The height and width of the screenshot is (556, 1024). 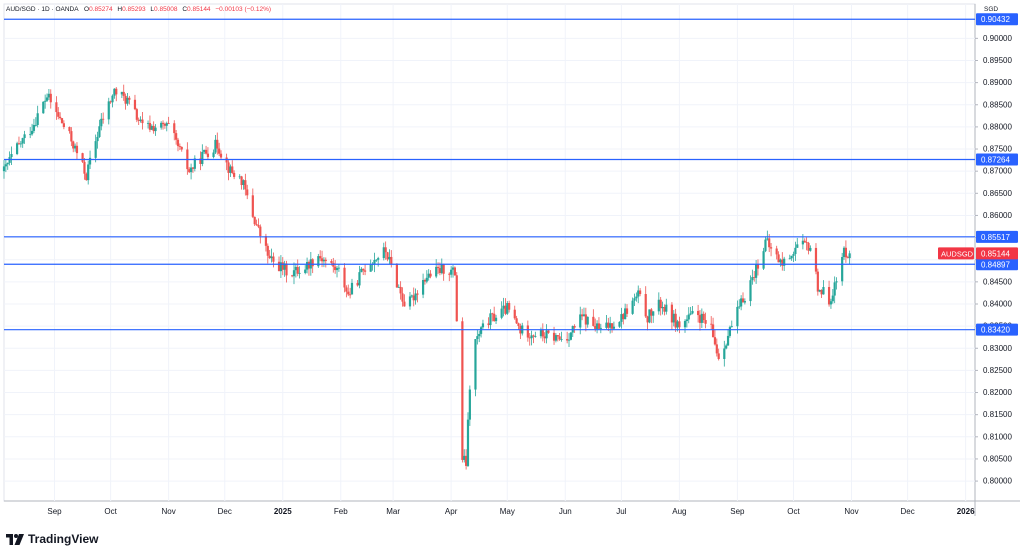 What do you see at coordinates (15, 539) in the screenshot?
I see `tradingview-logo-icon` at bounding box center [15, 539].